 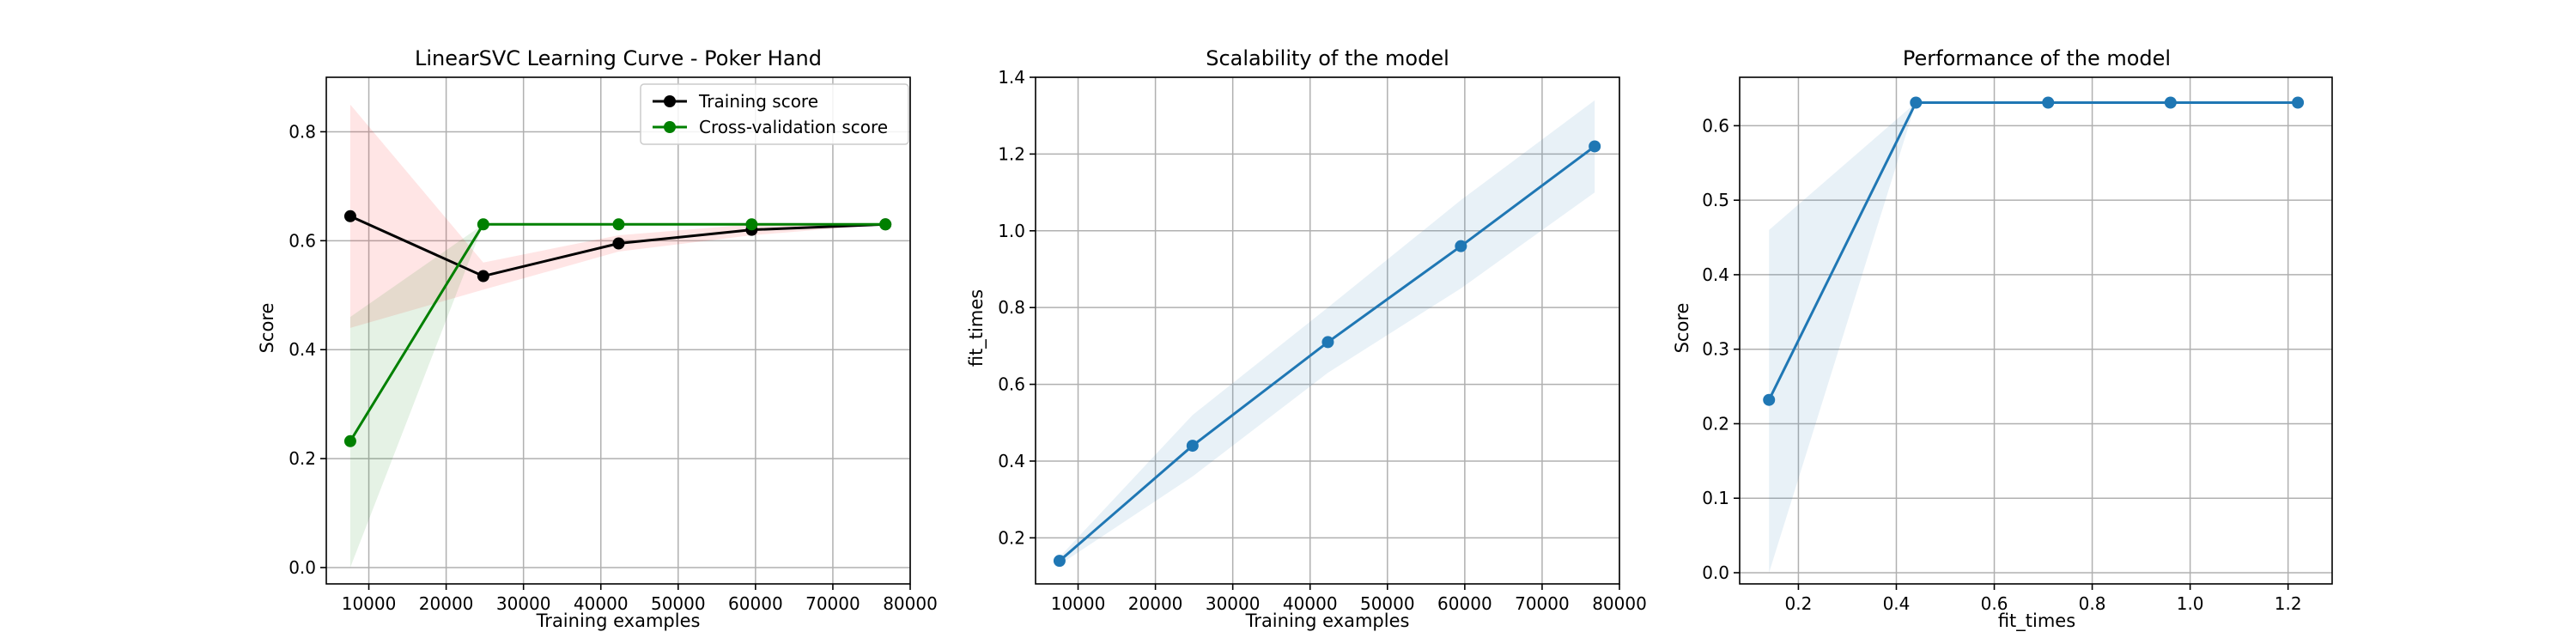 I want to click on x-axis-label: fit_times, so click(x=2036, y=621).